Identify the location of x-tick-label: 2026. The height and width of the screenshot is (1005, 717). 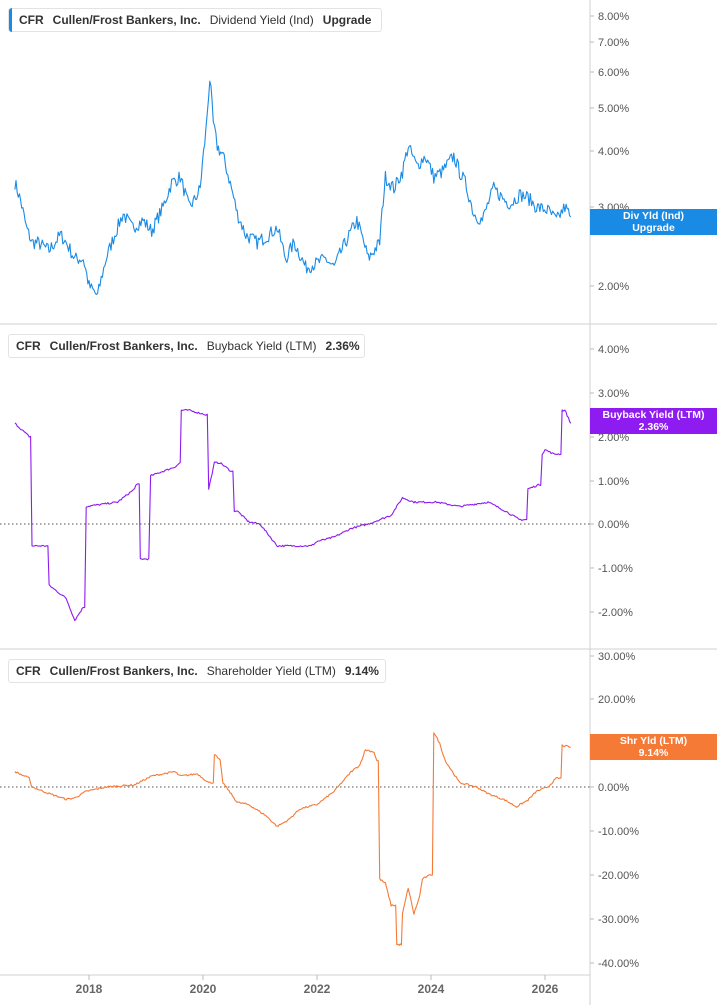
(545, 989).